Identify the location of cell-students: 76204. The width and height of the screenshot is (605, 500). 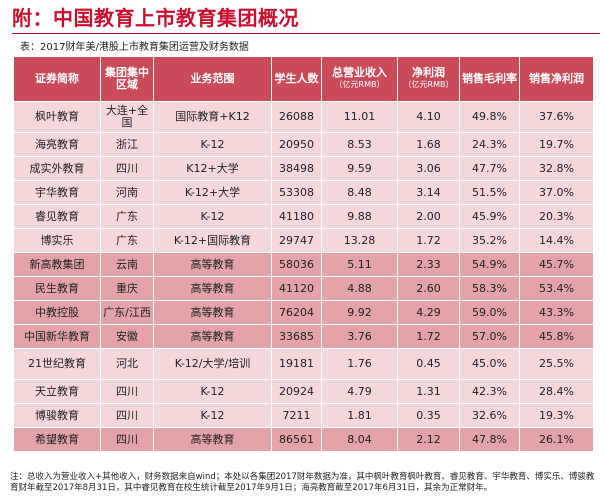
(296, 312).